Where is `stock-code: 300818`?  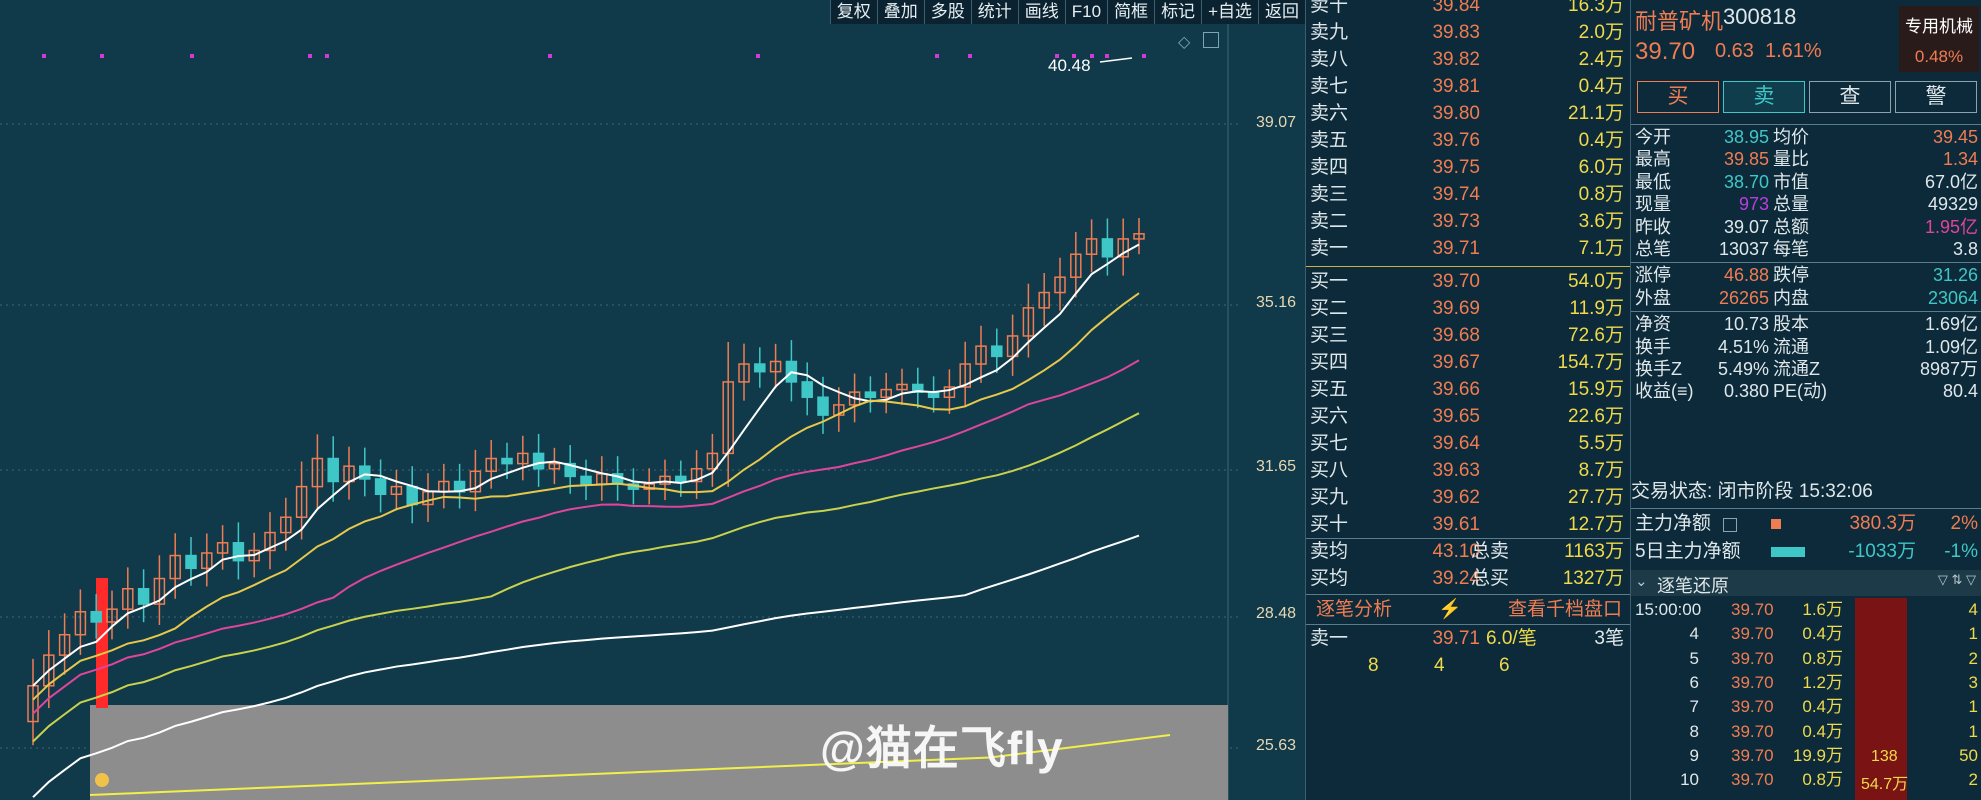 stock-code: 300818 is located at coordinates (1760, 16).